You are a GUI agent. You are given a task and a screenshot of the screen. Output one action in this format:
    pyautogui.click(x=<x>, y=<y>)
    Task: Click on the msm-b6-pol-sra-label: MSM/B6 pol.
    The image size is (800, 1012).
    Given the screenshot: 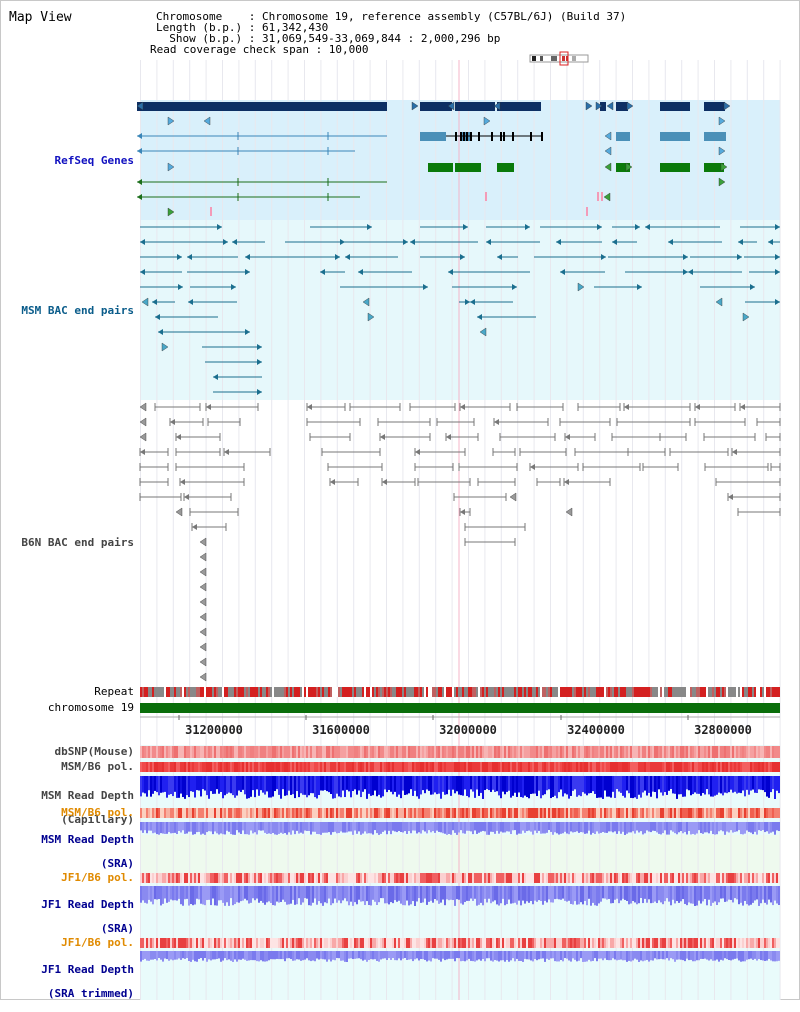 What is the action you would take?
    pyautogui.click(x=97, y=812)
    